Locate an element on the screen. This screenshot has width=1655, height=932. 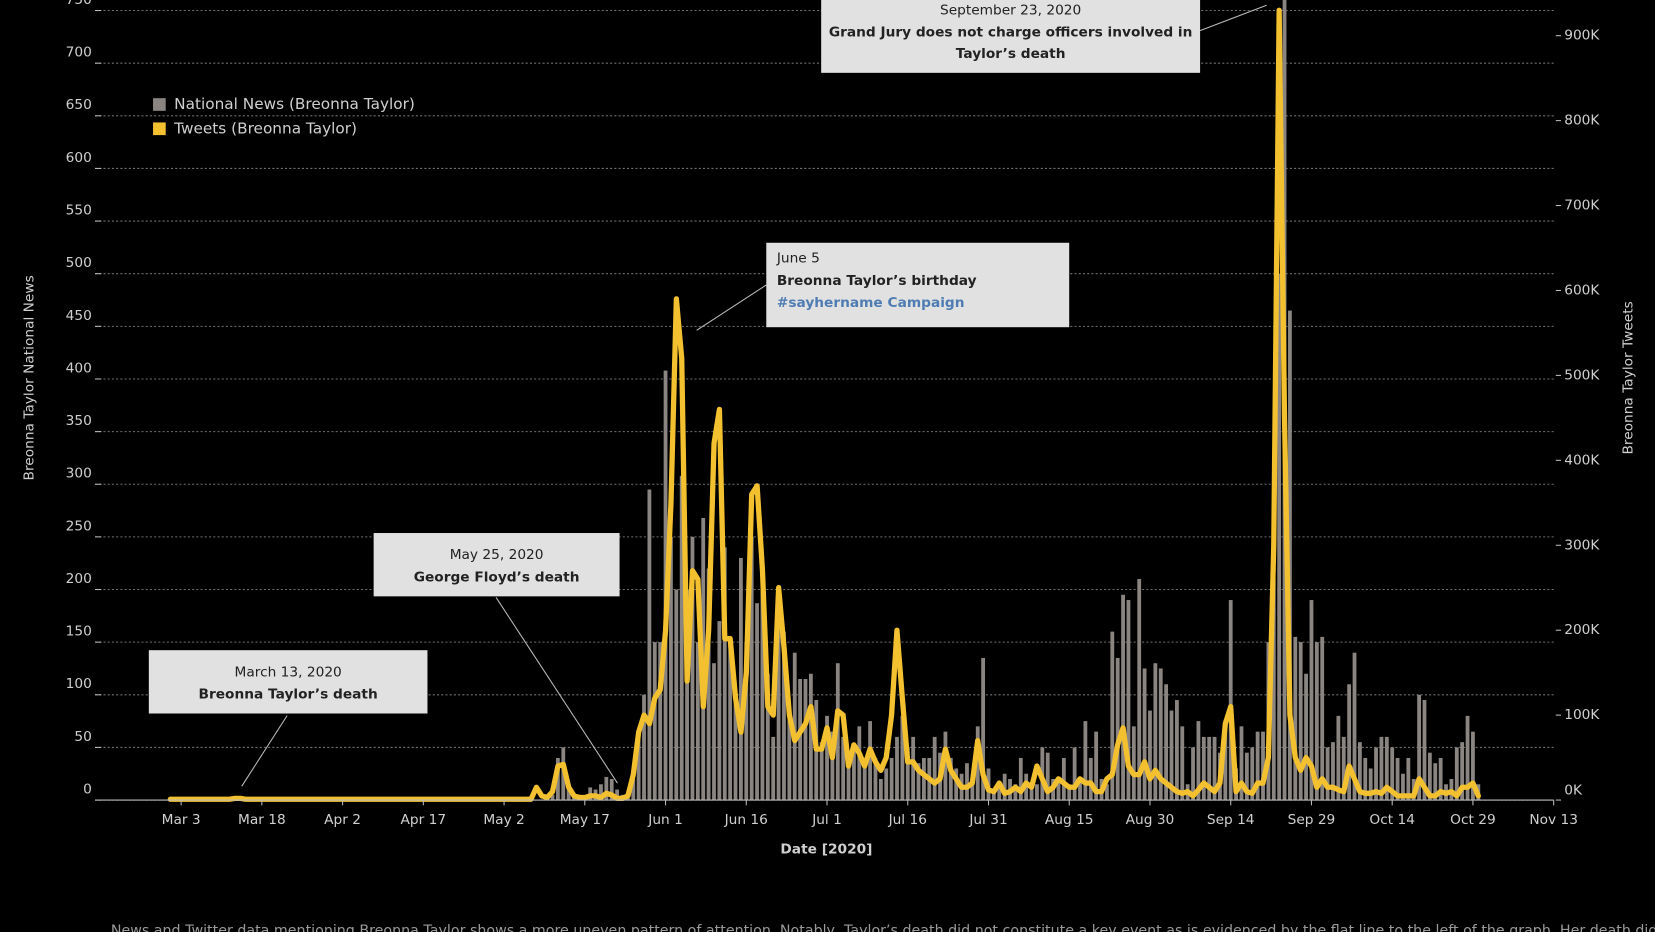
x-tick-label: Jul 16 is located at coordinates (907, 820).